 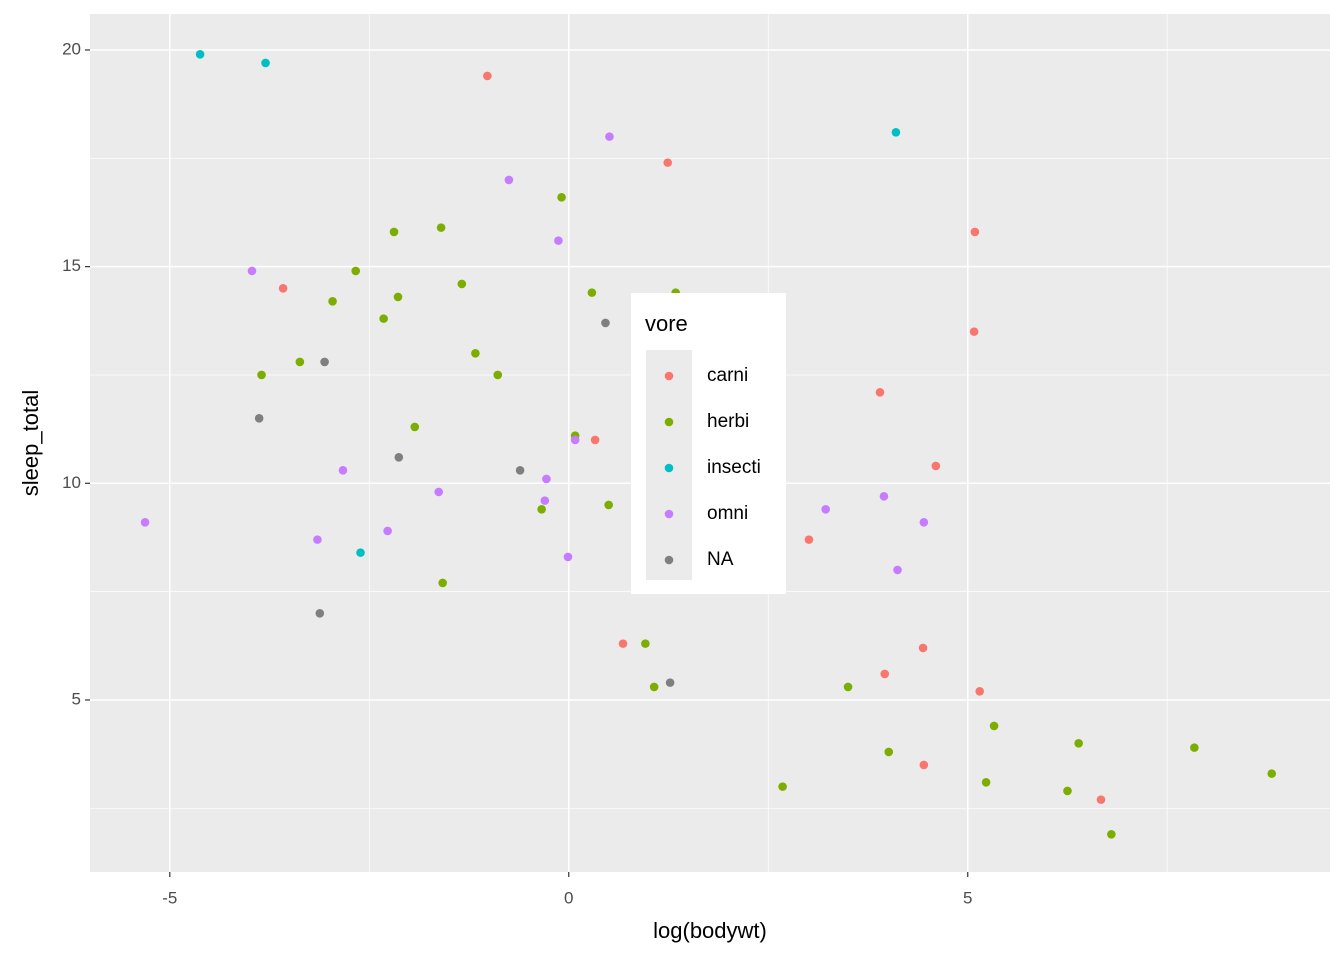 I want to click on y-tick-label: 15, so click(x=71, y=265).